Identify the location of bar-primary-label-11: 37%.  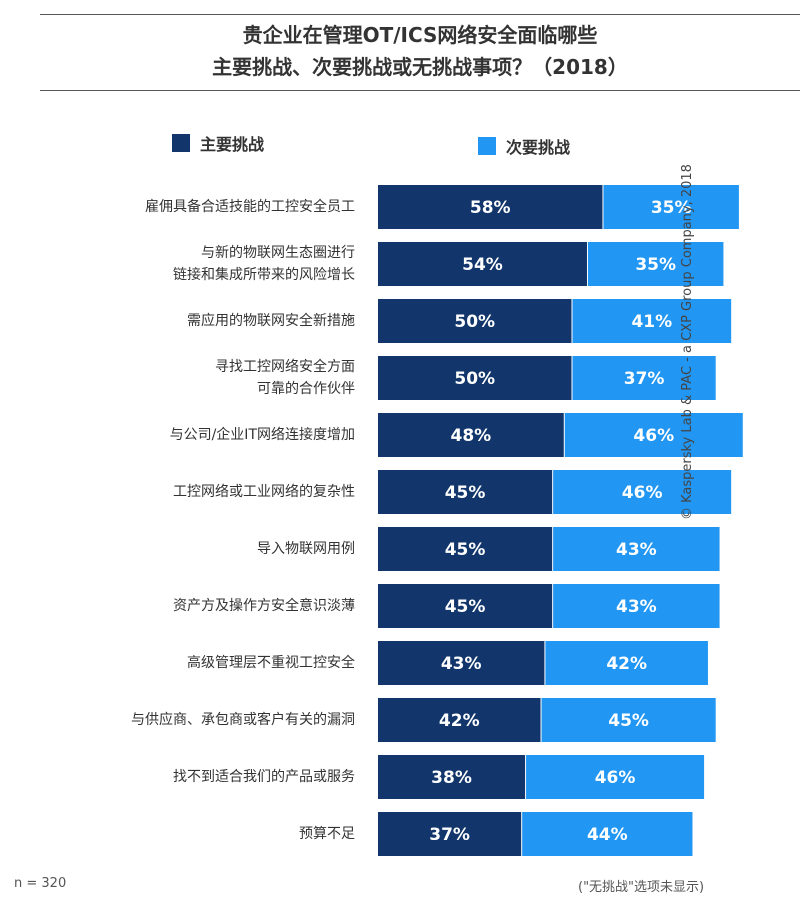
(449, 835).